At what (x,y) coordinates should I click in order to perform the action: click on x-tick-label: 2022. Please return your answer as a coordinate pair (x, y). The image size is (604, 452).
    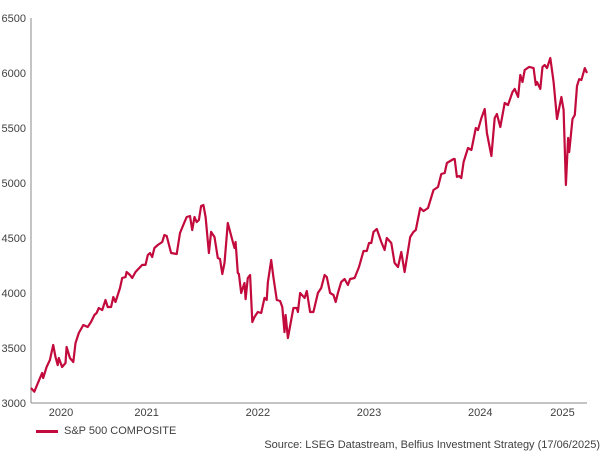
    Looking at the image, I should click on (258, 413).